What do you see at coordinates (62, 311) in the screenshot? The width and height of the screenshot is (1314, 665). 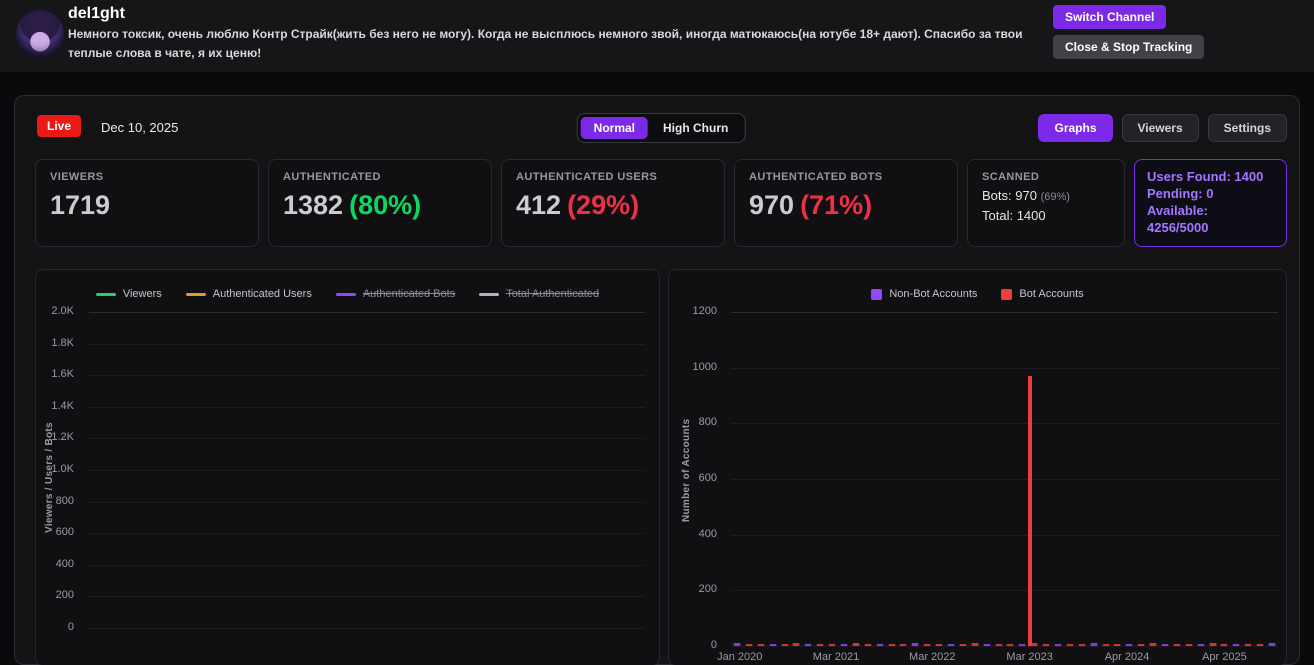 I see `y-tick-label: 2.0K` at bounding box center [62, 311].